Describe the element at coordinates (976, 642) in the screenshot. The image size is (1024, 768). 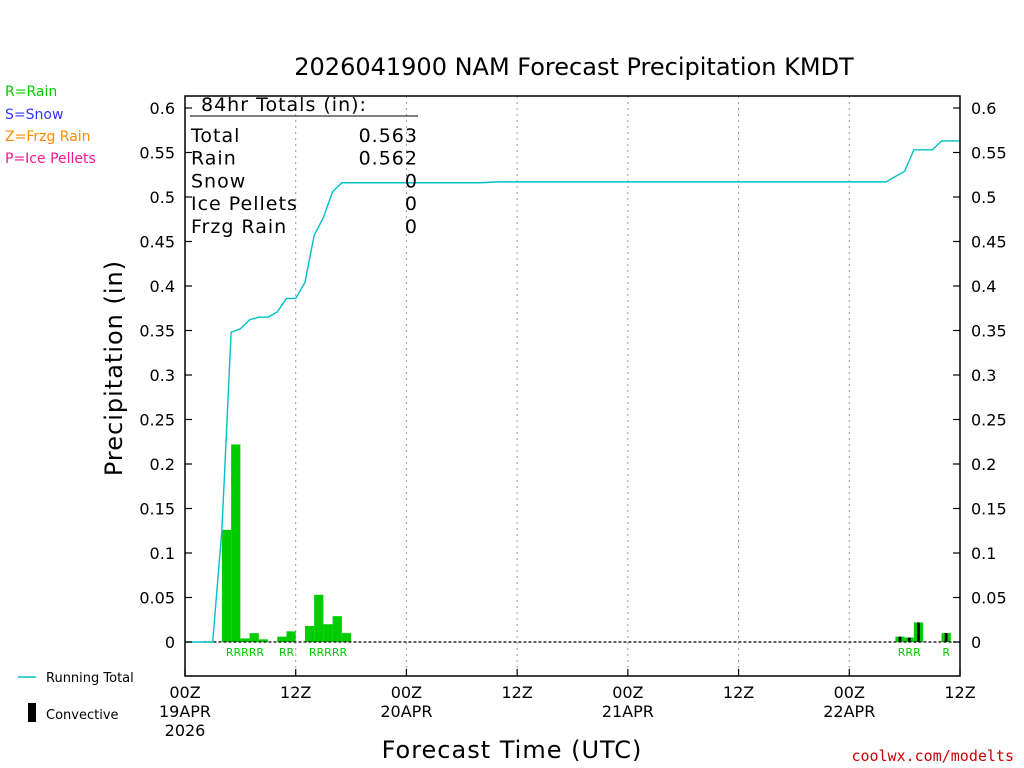
I see `y-tick-label-right: 0` at that location.